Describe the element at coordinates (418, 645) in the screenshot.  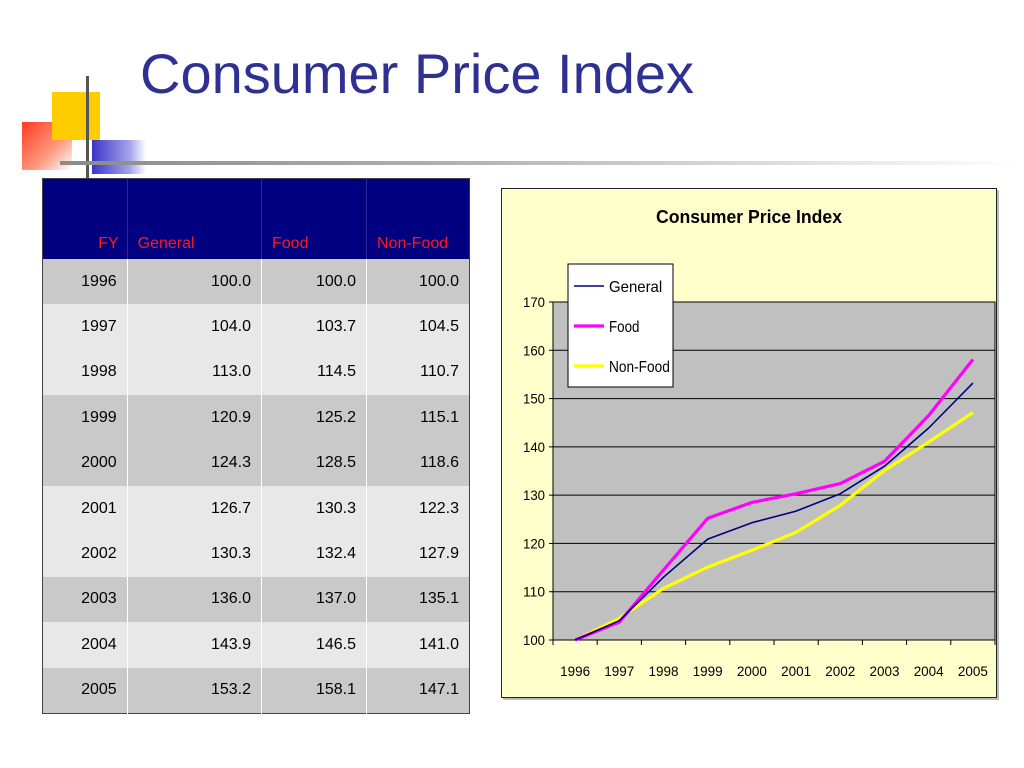
I see `cell-non-food: 141.0` at that location.